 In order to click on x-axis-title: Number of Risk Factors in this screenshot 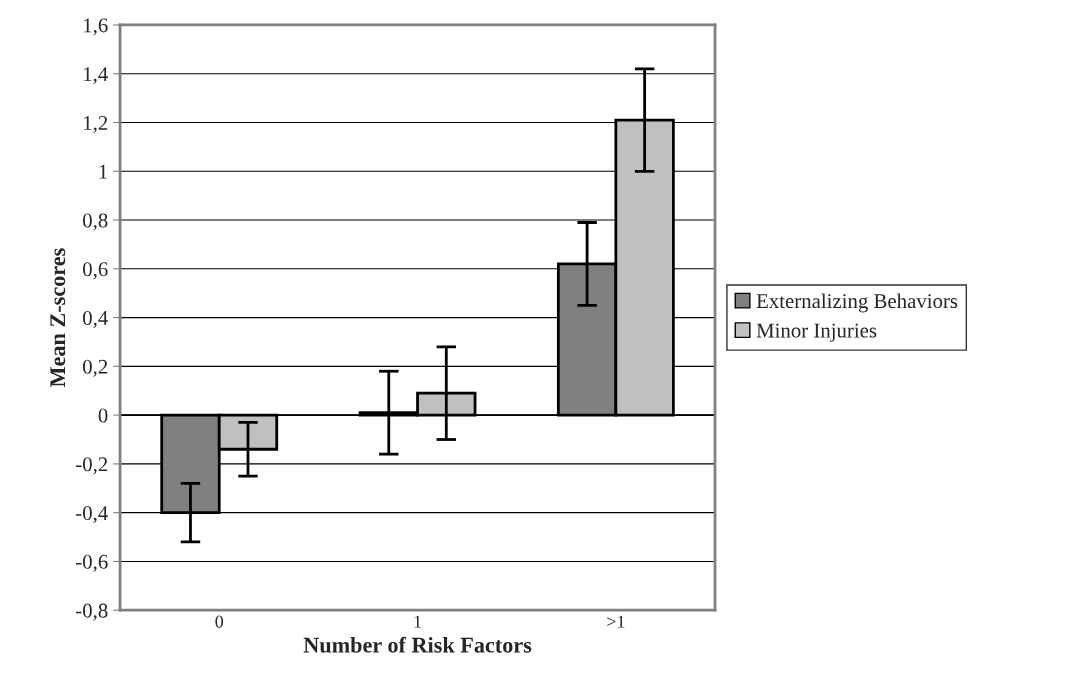, I will do `click(417, 644)`.